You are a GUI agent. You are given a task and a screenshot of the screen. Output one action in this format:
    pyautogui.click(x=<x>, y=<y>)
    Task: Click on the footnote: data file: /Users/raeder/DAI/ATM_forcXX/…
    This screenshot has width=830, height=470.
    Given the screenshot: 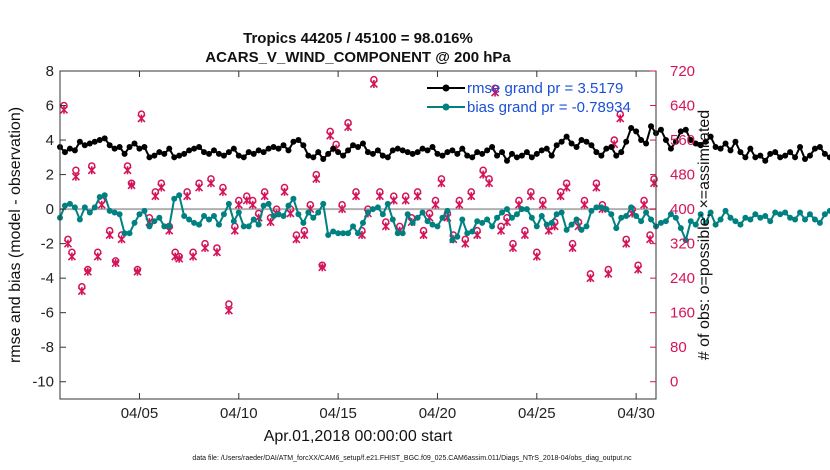 What is the action you would take?
    pyautogui.click(x=412, y=458)
    